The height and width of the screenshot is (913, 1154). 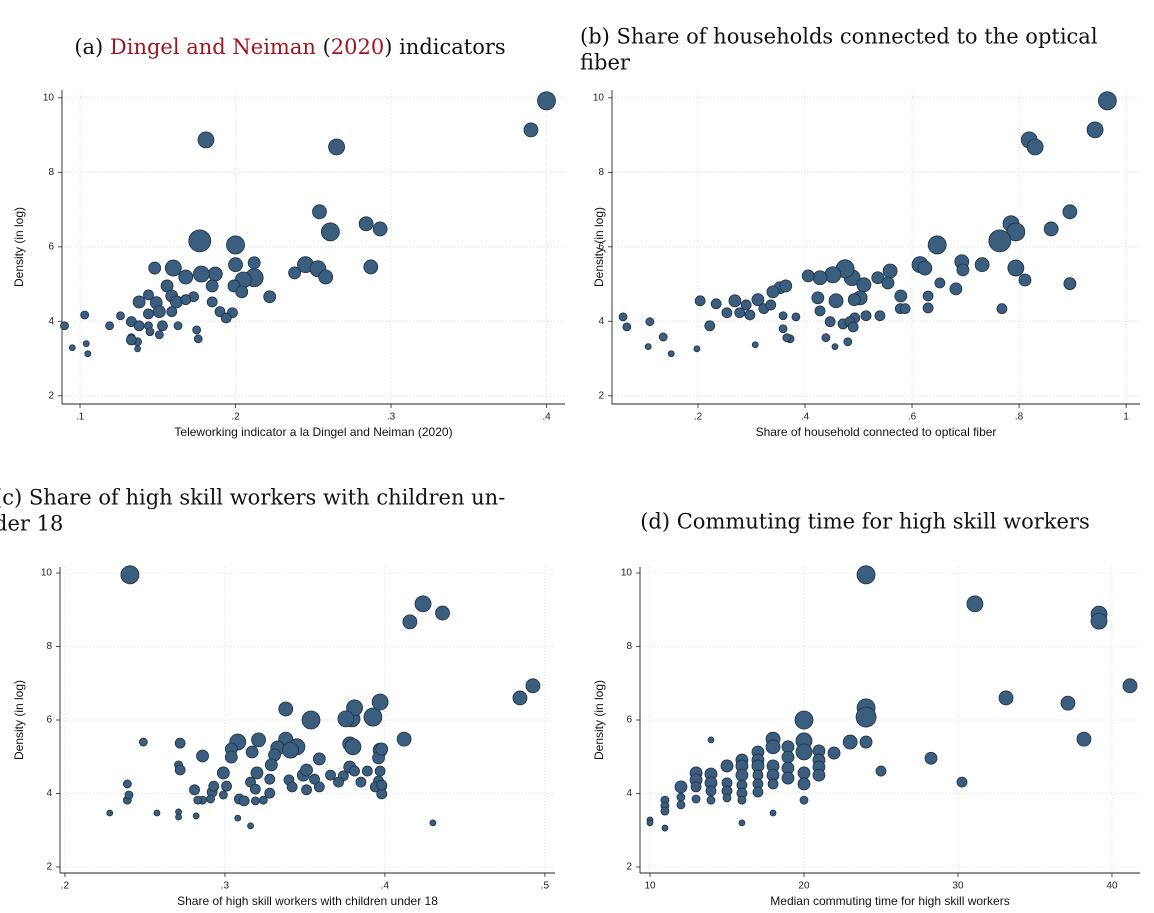 What do you see at coordinates (804, 886) in the screenshot?
I see `x-tick-label: 20` at bounding box center [804, 886].